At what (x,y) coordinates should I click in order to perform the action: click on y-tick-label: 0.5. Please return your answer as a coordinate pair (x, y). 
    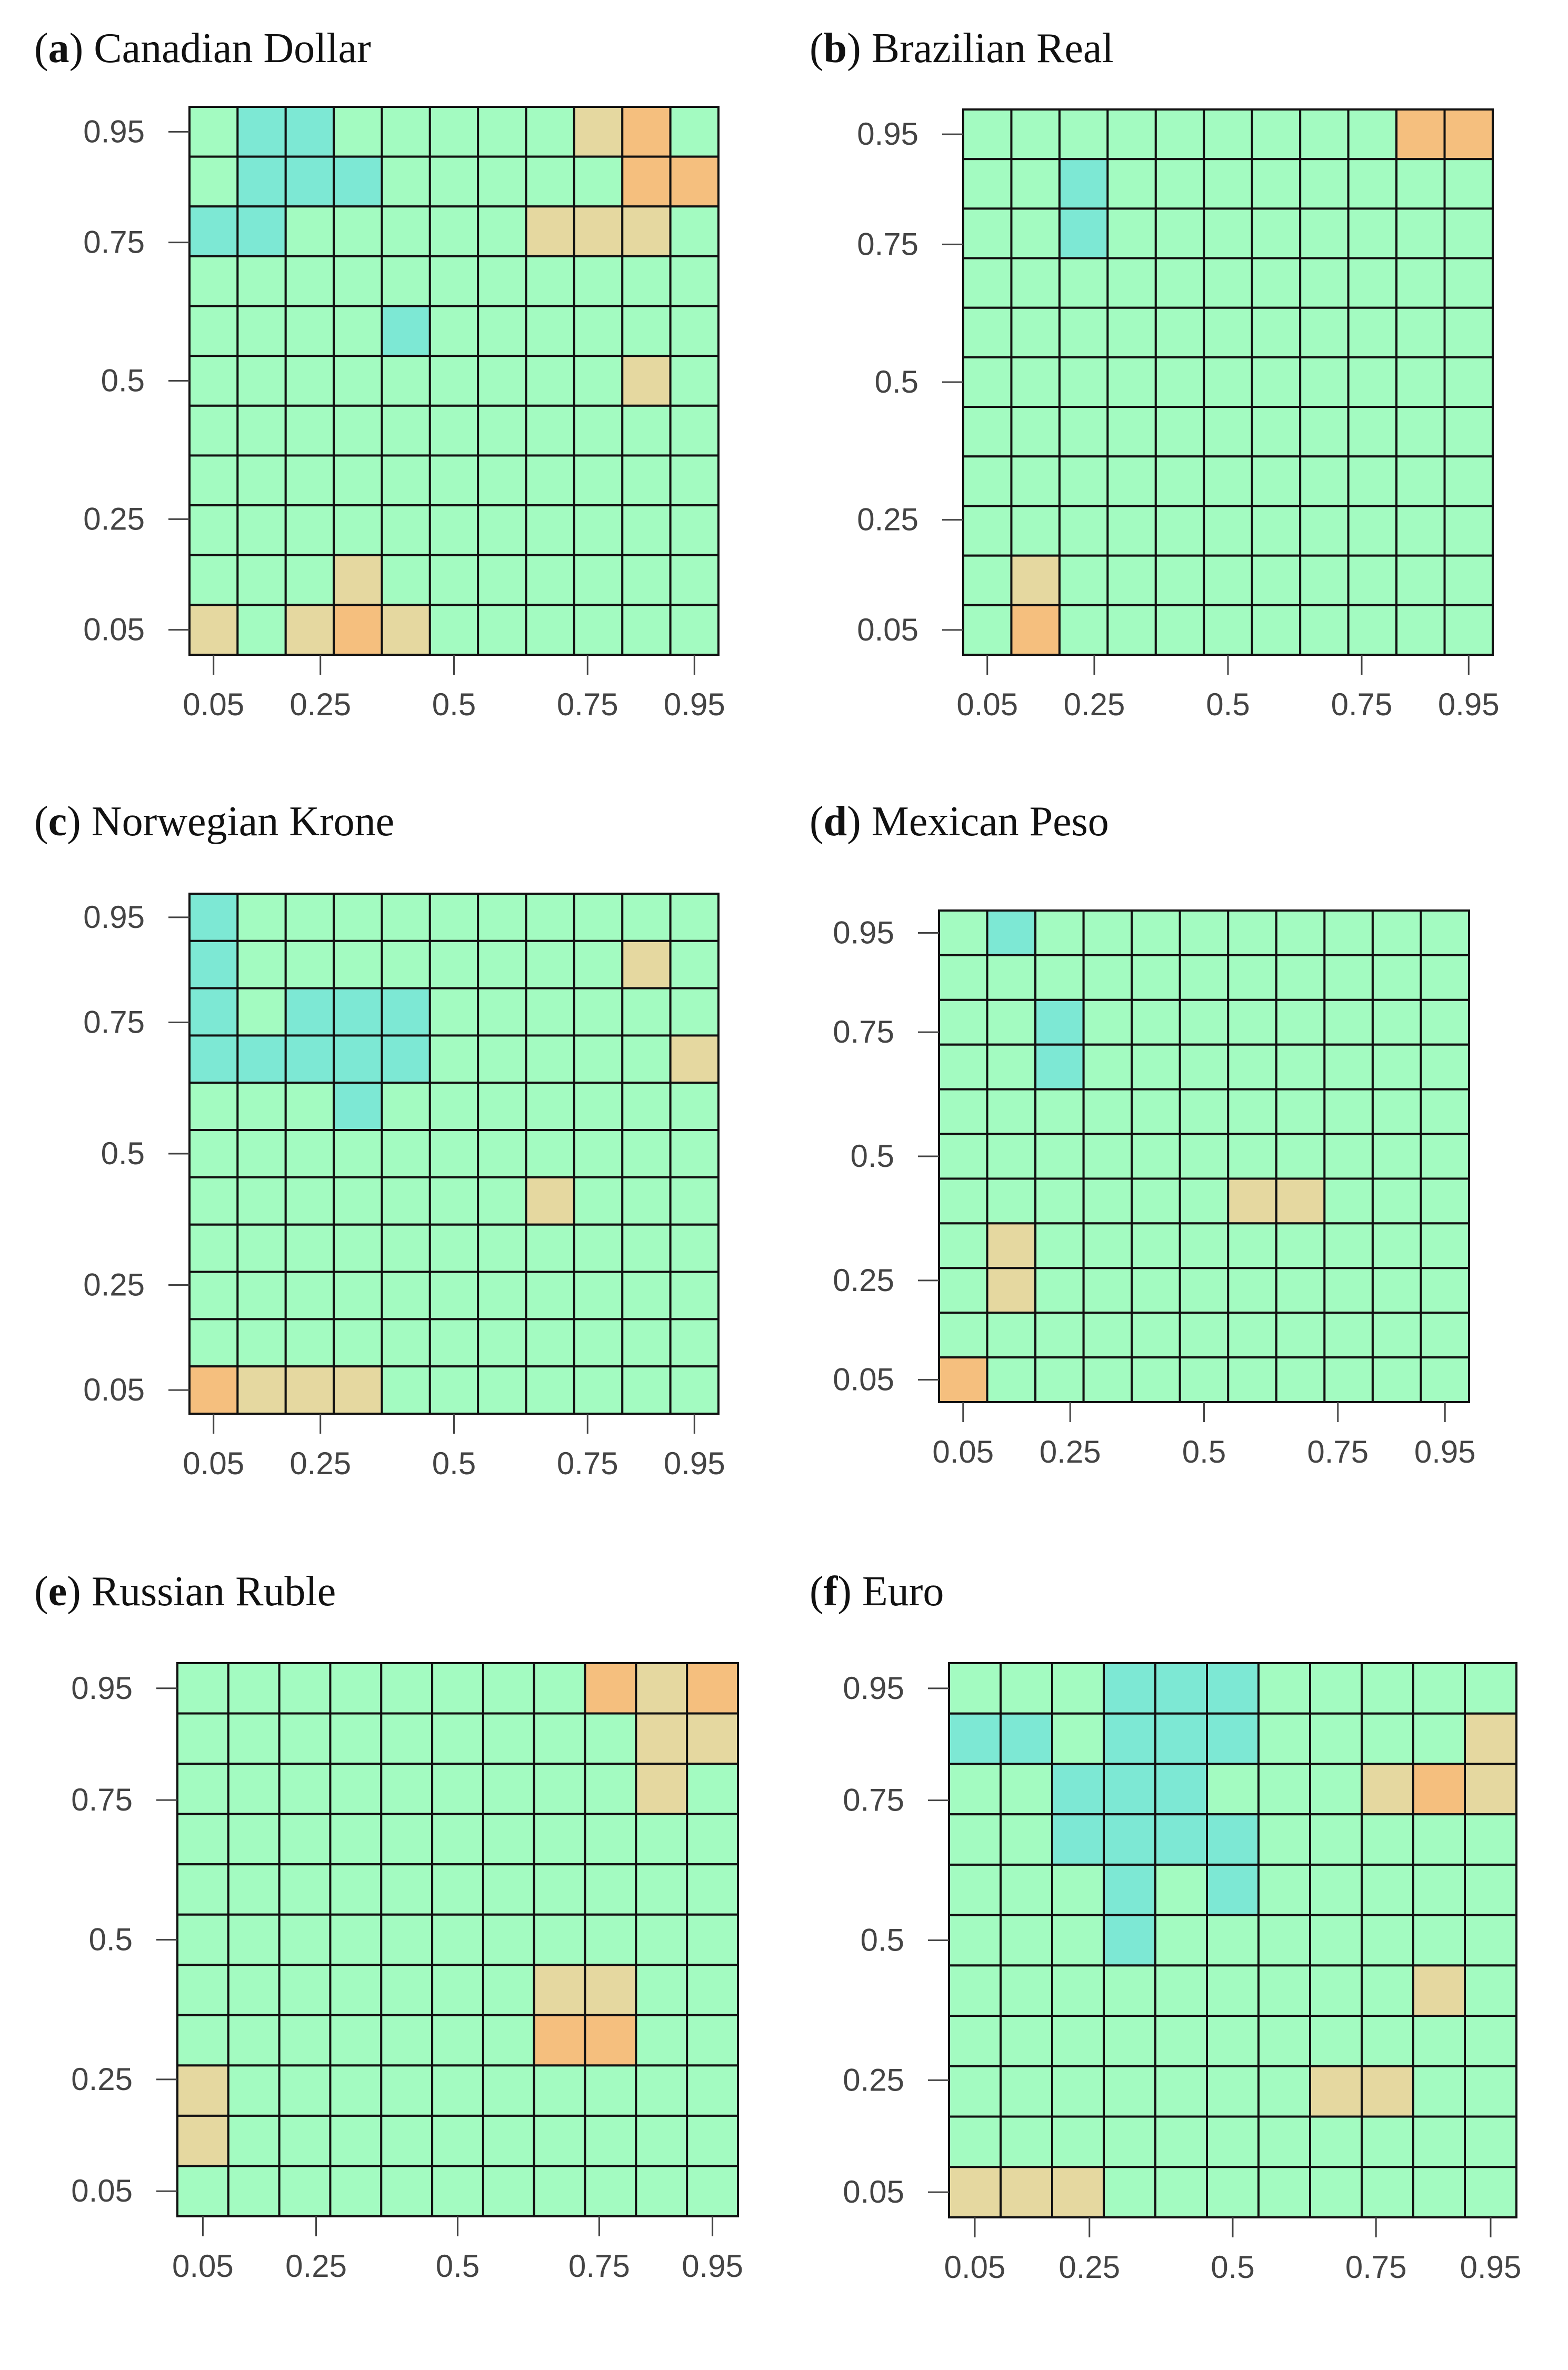
    Looking at the image, I should click on (872, 1156).